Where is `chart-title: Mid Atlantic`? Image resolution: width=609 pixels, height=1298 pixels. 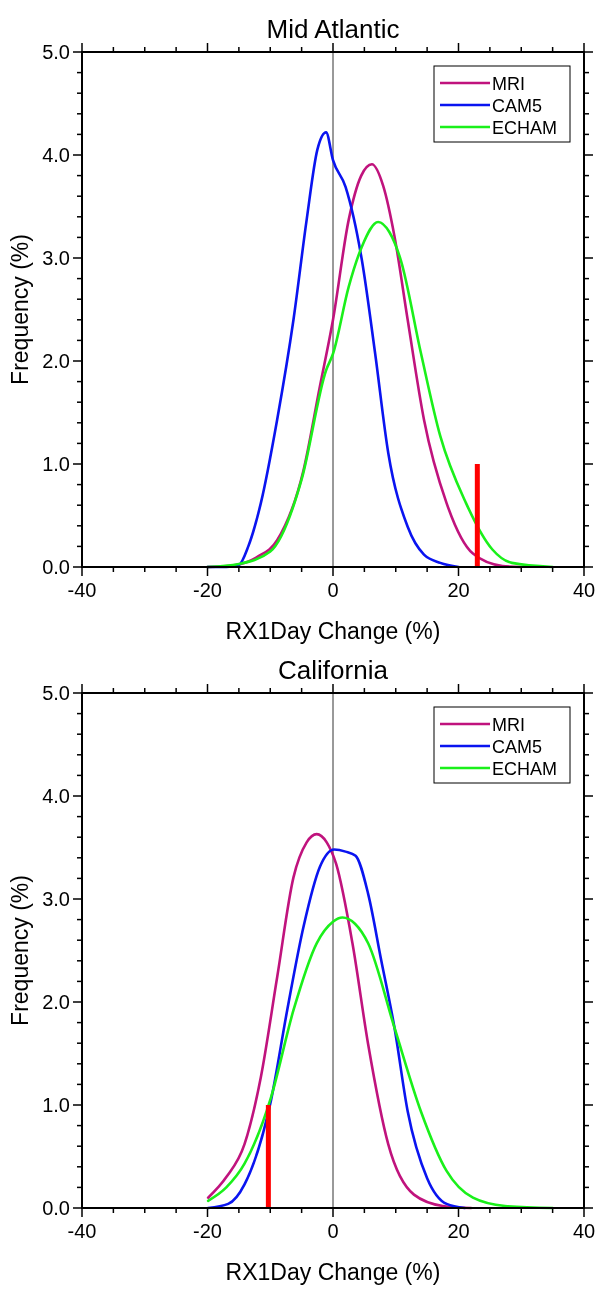
chart-title: Mid Atlantic is located at coordinates (333, 29).